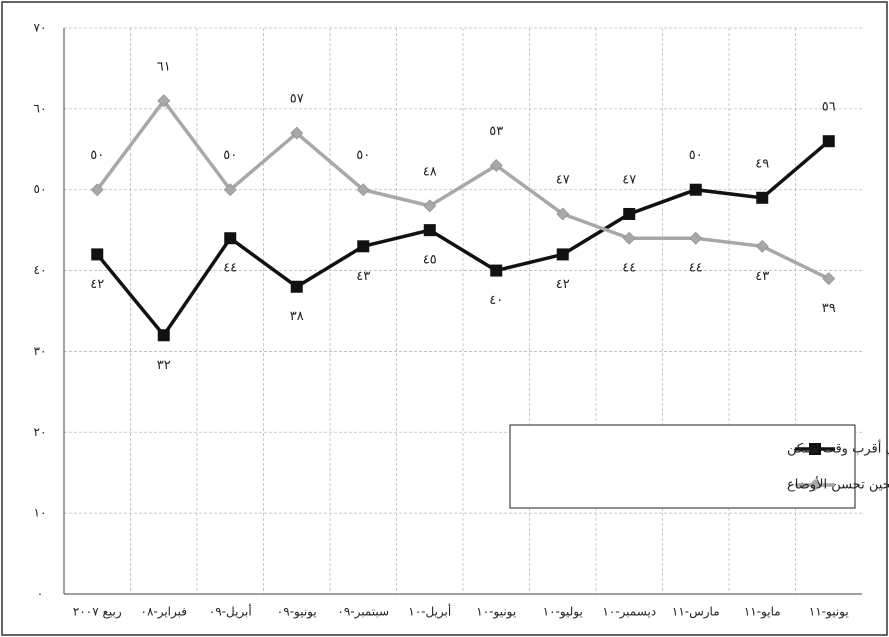 The width and height of the screenshot is (889, 637). What do you see at coordinates (40, 513) in the screenshot?
I see `y-tick-label: ١٠` at bounding box center [40, 513].